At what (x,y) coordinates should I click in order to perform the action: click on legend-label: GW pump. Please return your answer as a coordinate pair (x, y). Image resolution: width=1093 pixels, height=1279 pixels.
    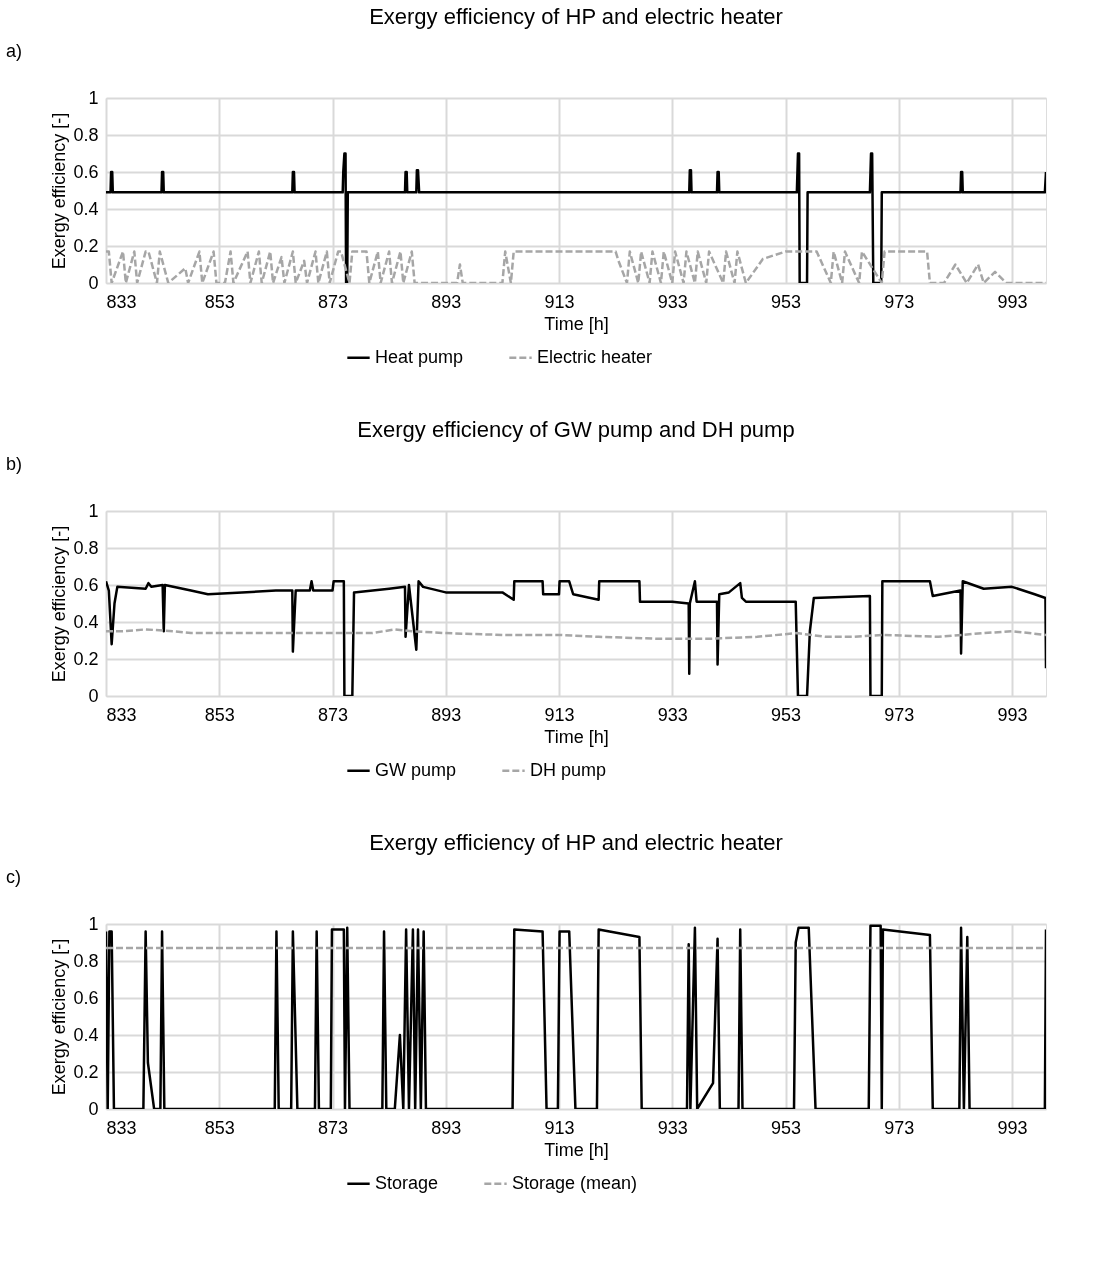
    Looking at the image, I should click on (416, 769).